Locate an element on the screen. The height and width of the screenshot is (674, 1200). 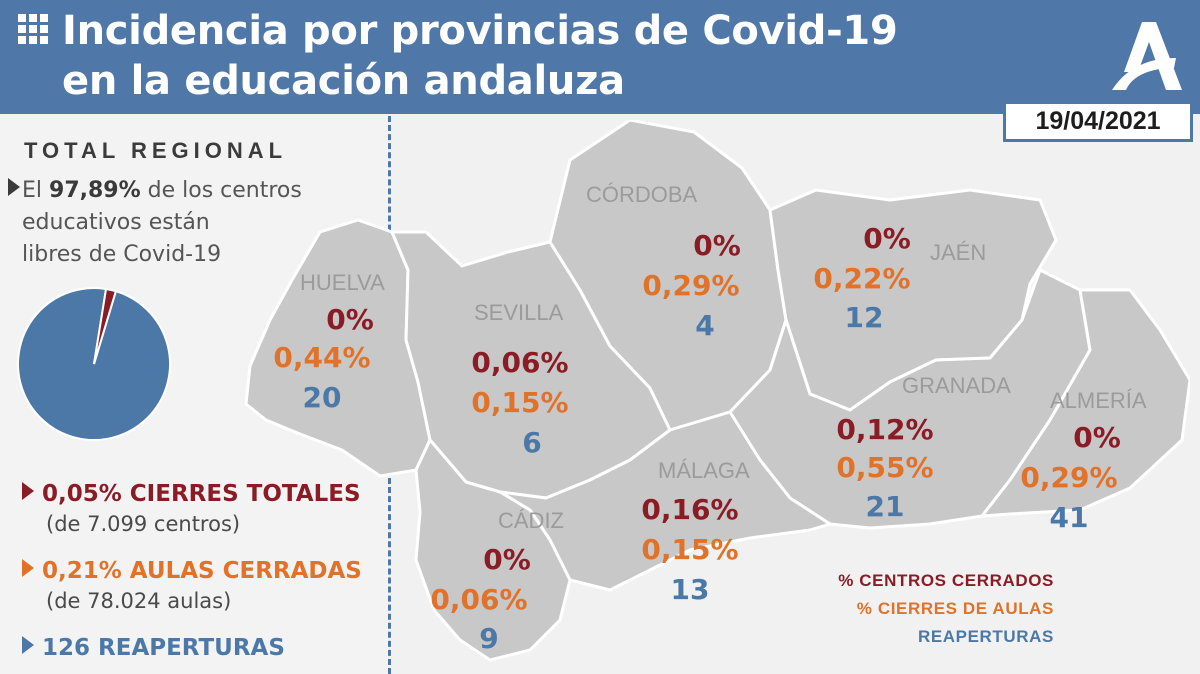
regional-pie-chart is located at coordinates (94, 364).